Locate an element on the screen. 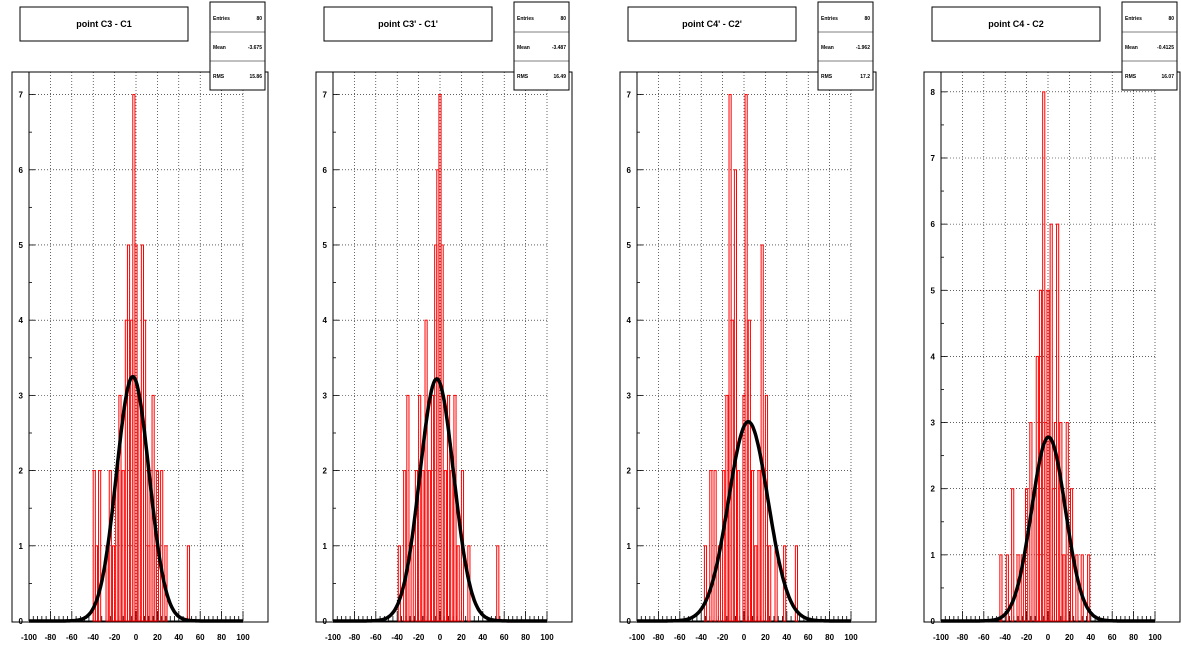 This screenshot has height=650, width=1181. stat-value-mean: -1.962 is located at coordinates (863, 48).